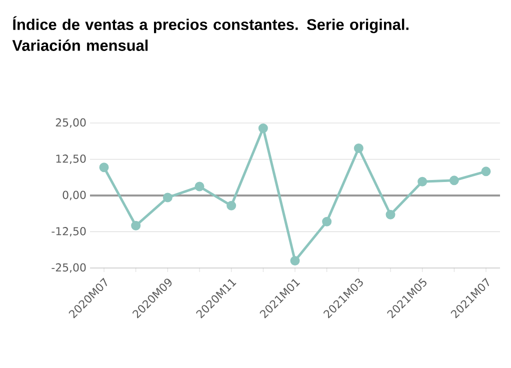 The width and height of the screenshot is (511, 368). I want to click on y-tick-label: 0,00, so click(74, 195).